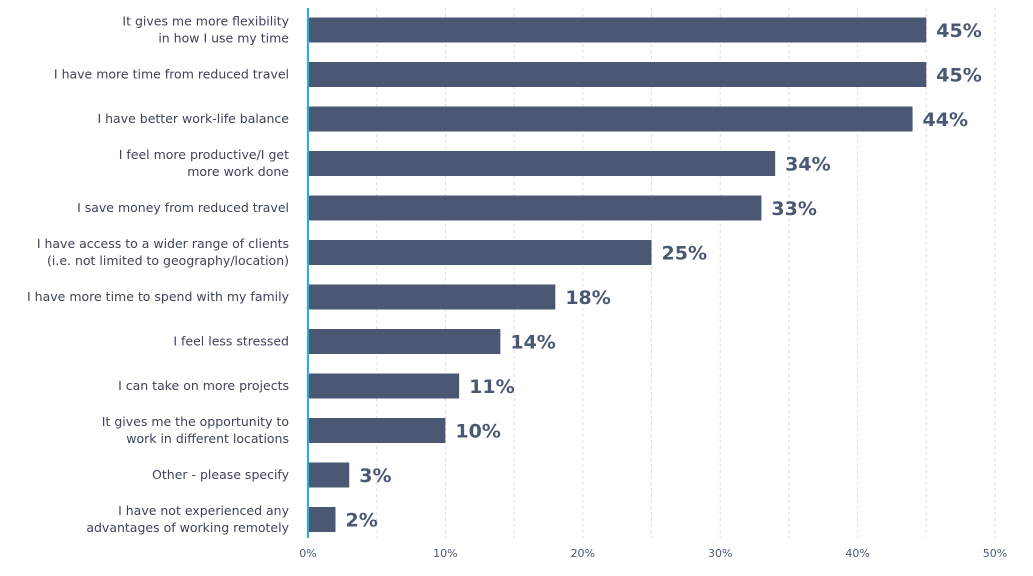 This screenshot has width=1033, height=576. Describe the element at coordinates (204, 510) in the screenshot. I see `category-label: I have not experienced any` at that location.